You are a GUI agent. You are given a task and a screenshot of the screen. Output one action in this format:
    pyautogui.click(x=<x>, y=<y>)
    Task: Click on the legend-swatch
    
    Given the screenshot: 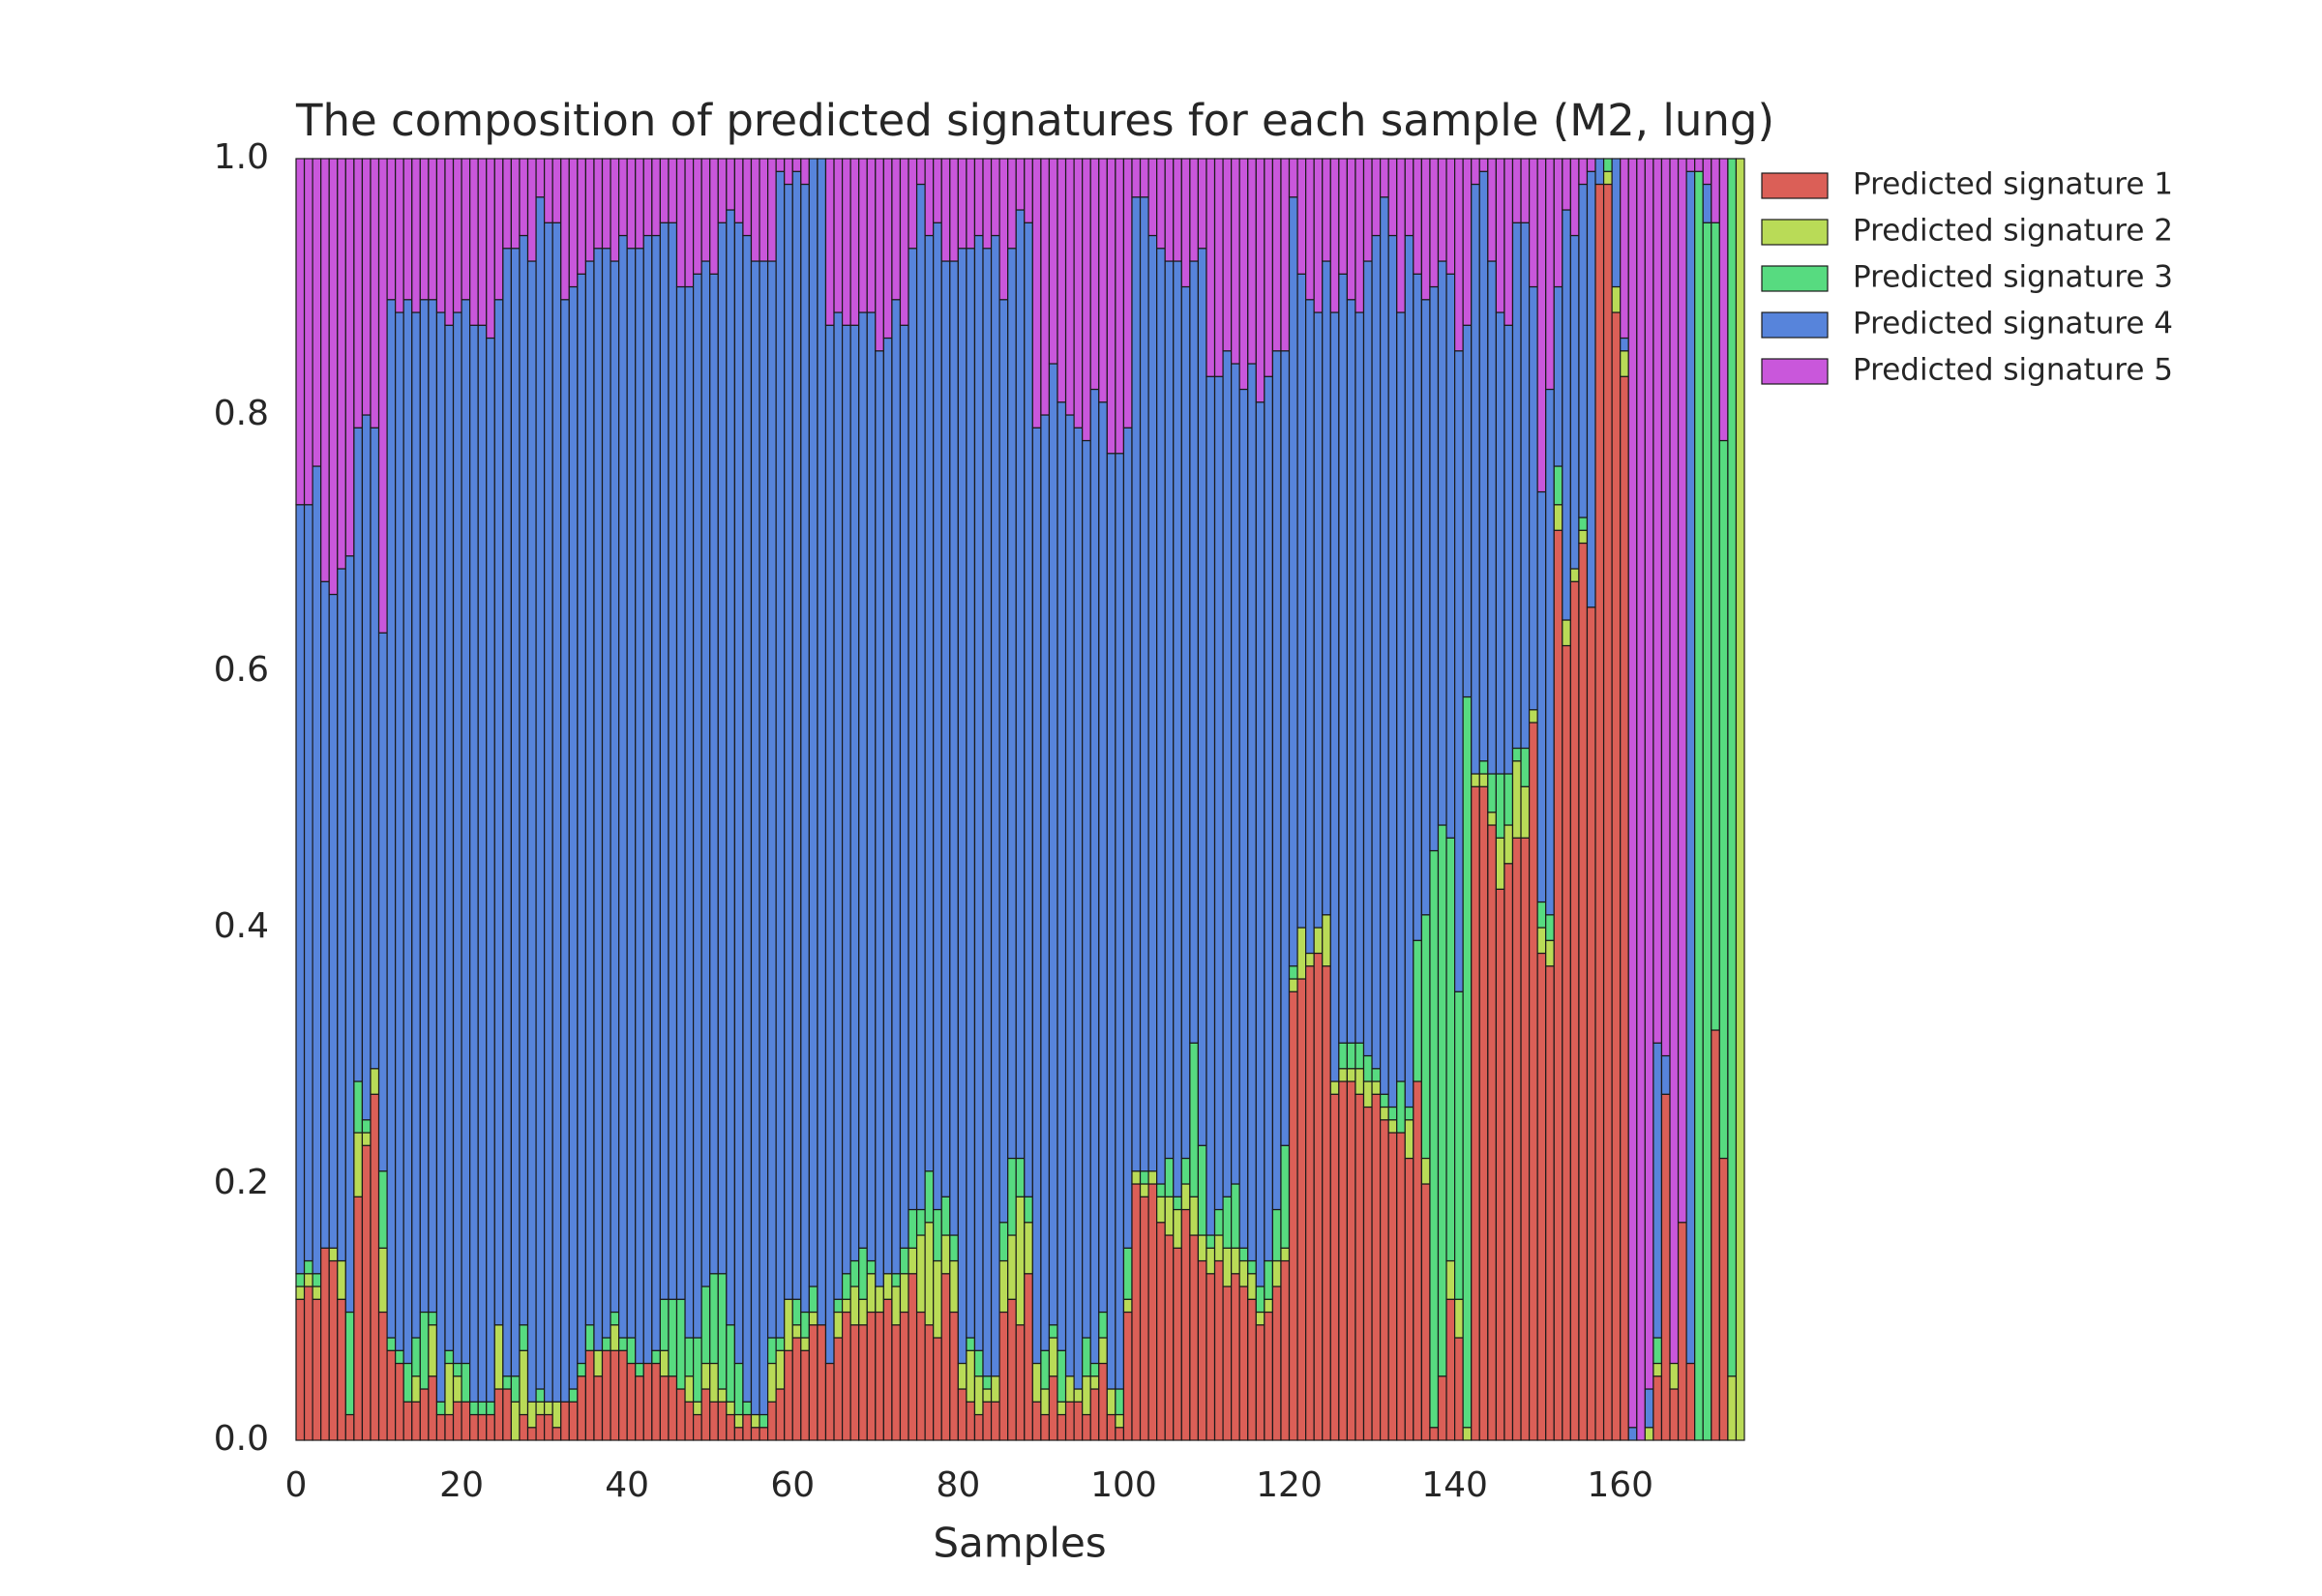 What is the action you would take?
    pyautogui.click(x=1795, y=278)
    